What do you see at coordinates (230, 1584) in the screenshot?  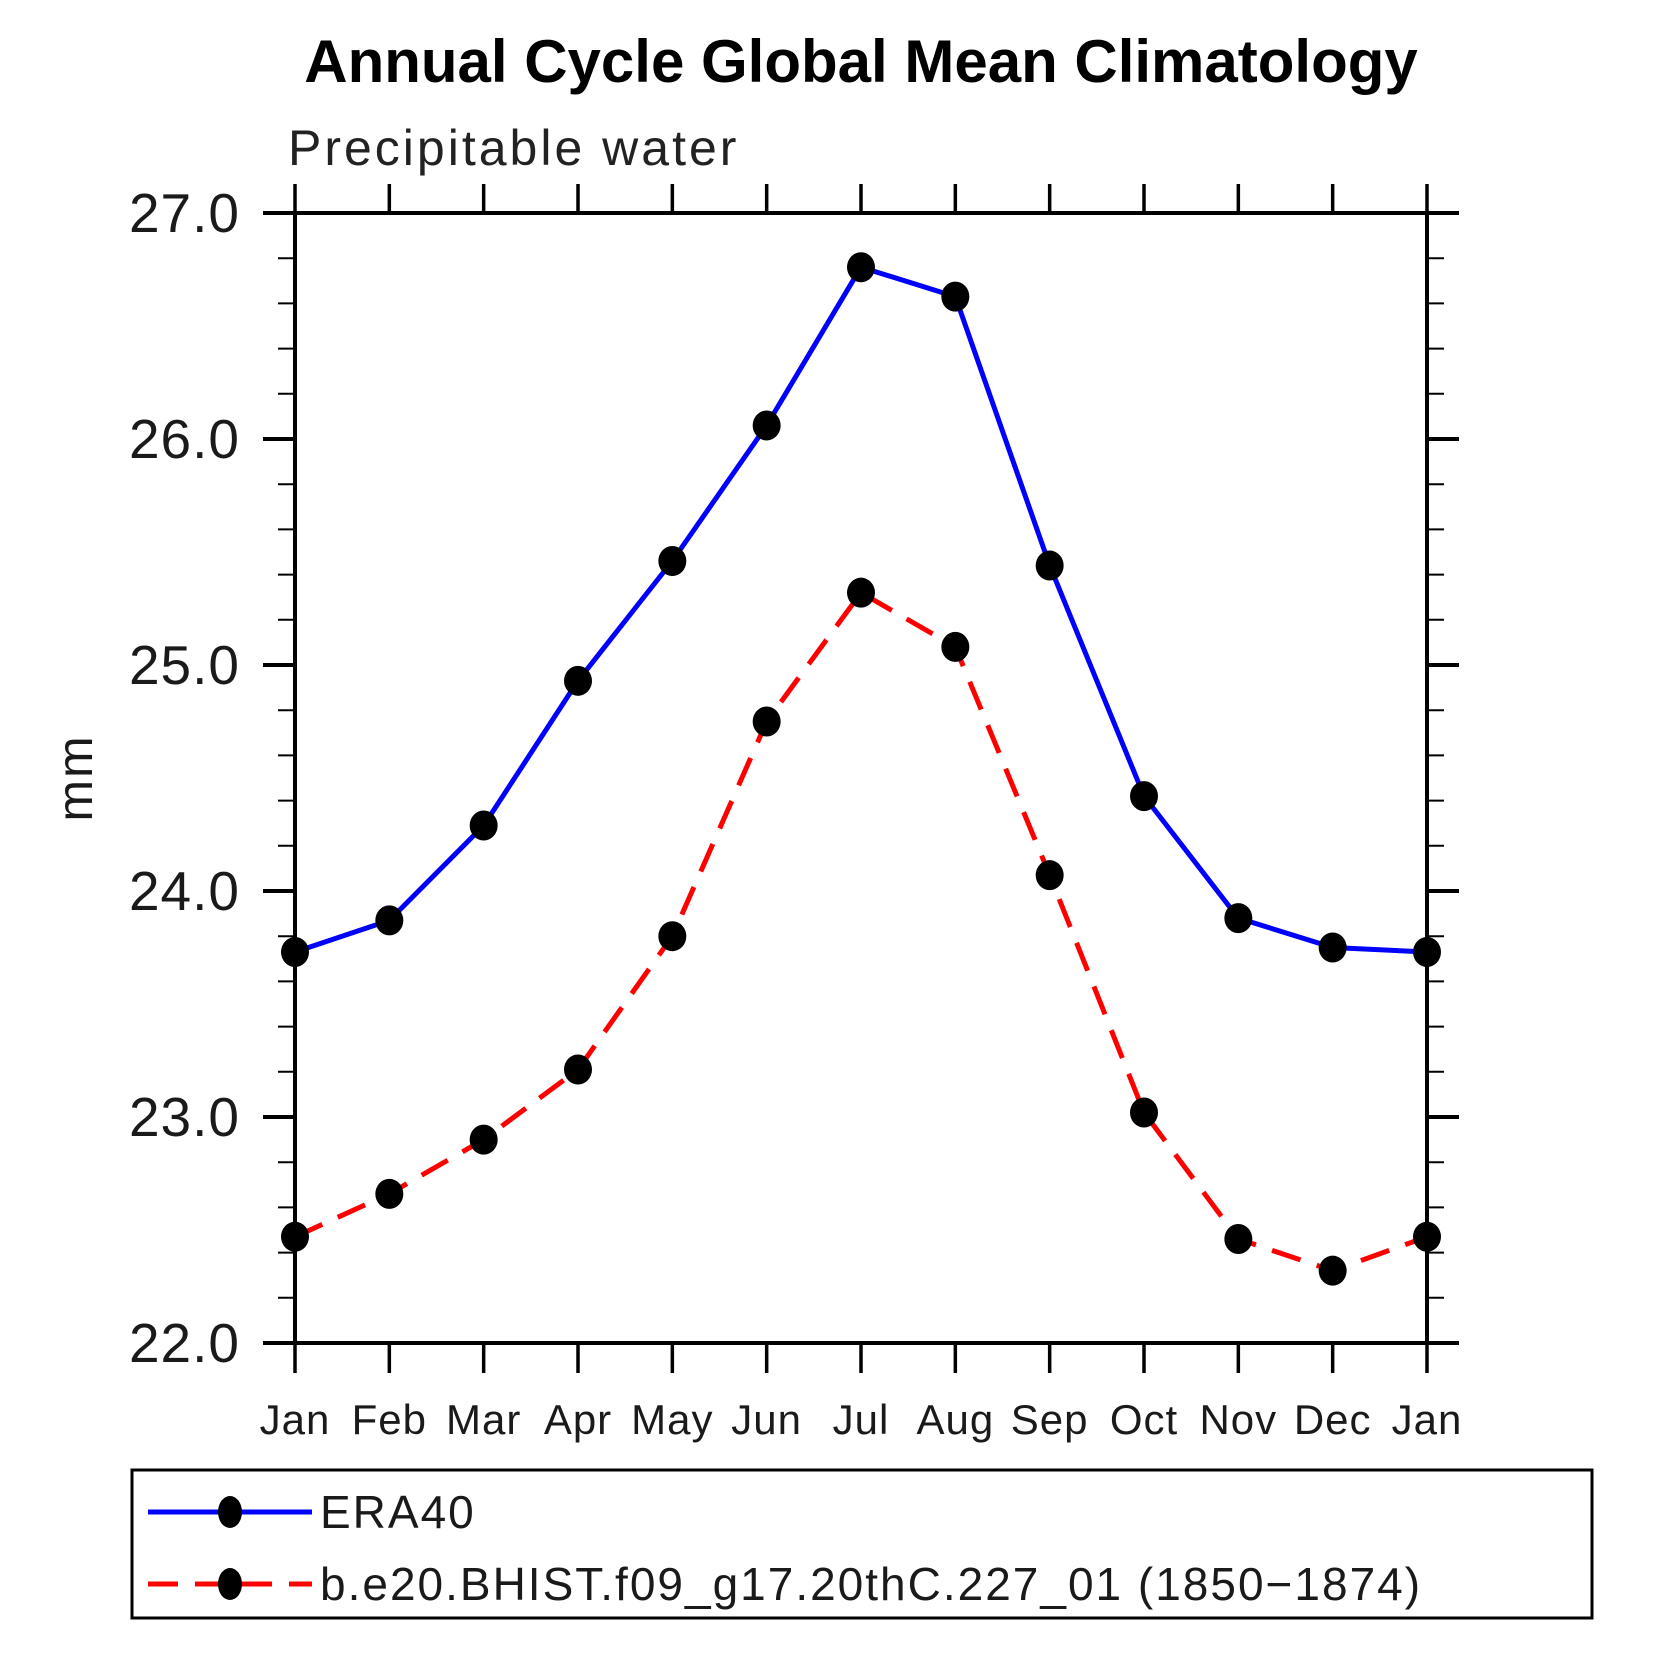 I see `legend-marker-model` at bounding box center [230, 1584].